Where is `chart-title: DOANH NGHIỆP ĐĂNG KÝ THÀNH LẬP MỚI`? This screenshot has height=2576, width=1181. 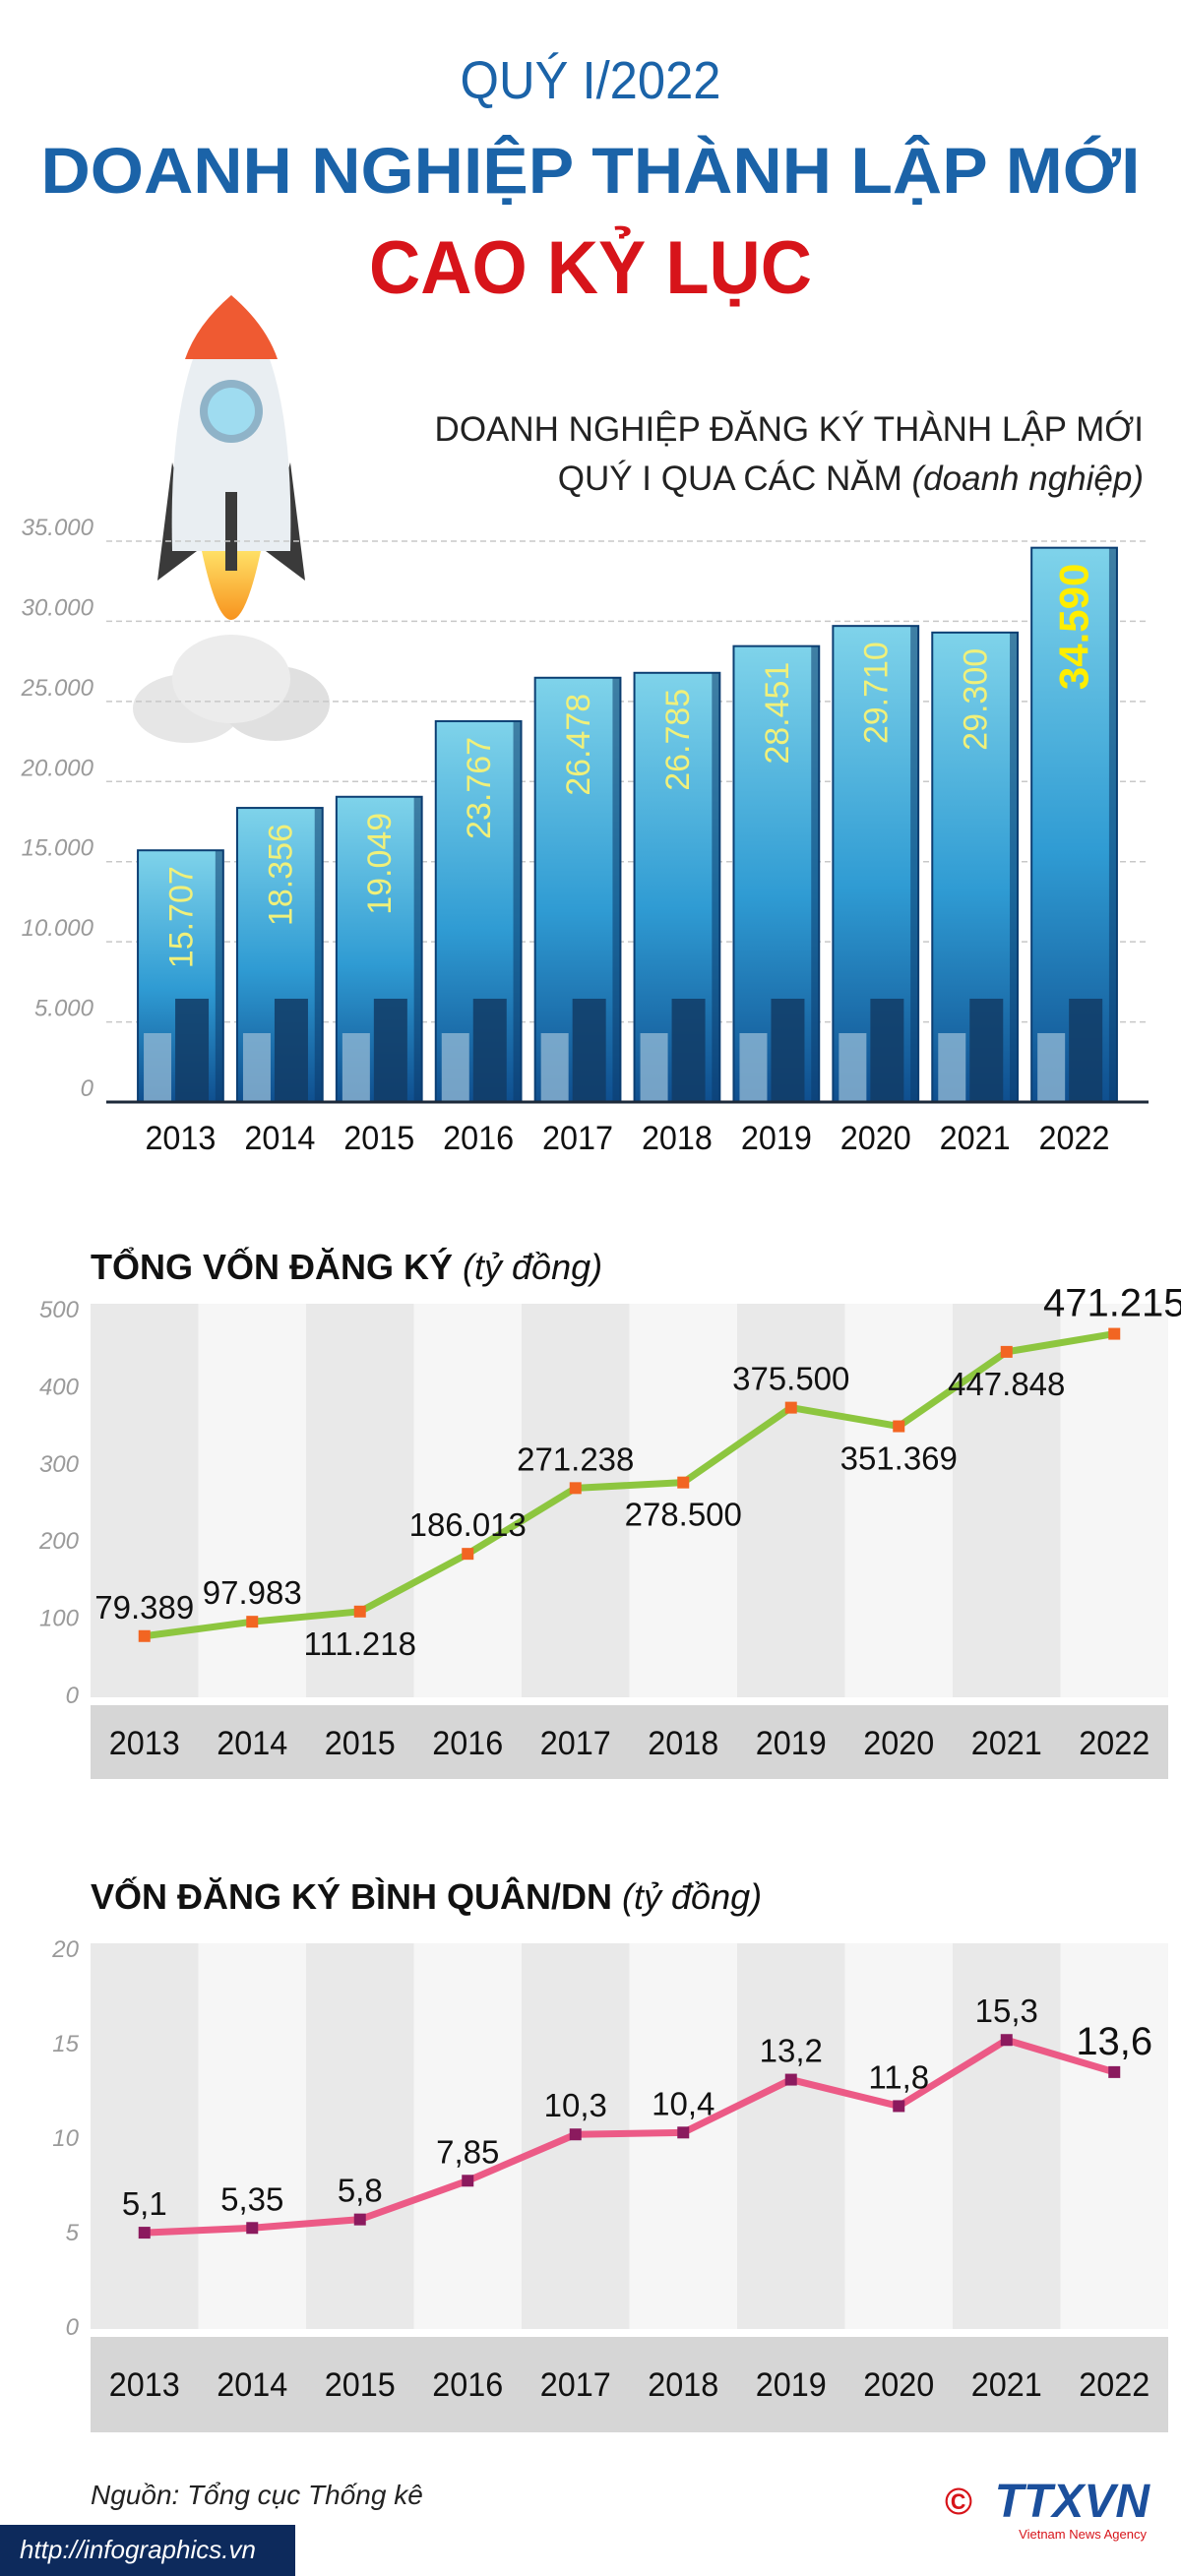
chart-title: DOANH NGHIỆP ĐĂNG KÝ THÀNH LẬP MỚI is located at coordinates (789, 429).